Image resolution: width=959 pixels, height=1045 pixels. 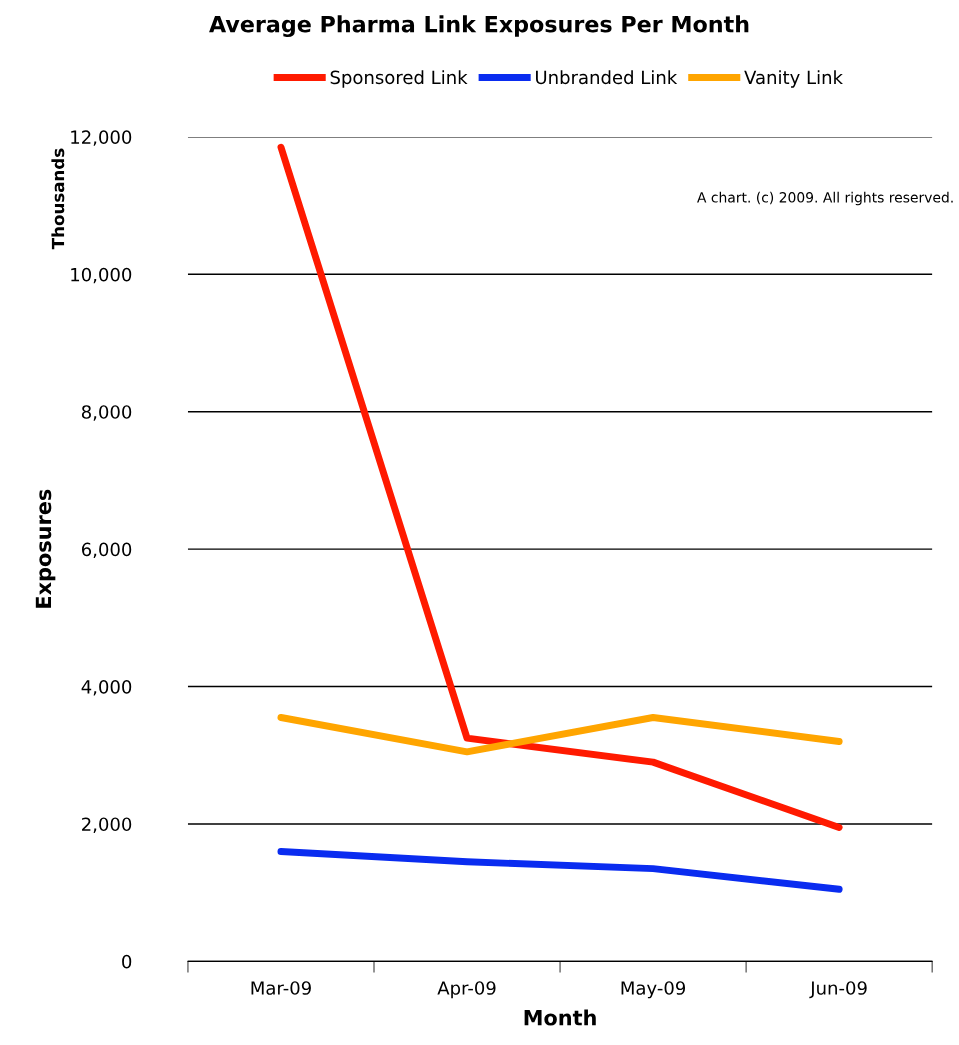 What do you see at coordinates (45, 548) in the screenshot?
I see `y-axis-title: Exposures` at bounding box center [45, 548].